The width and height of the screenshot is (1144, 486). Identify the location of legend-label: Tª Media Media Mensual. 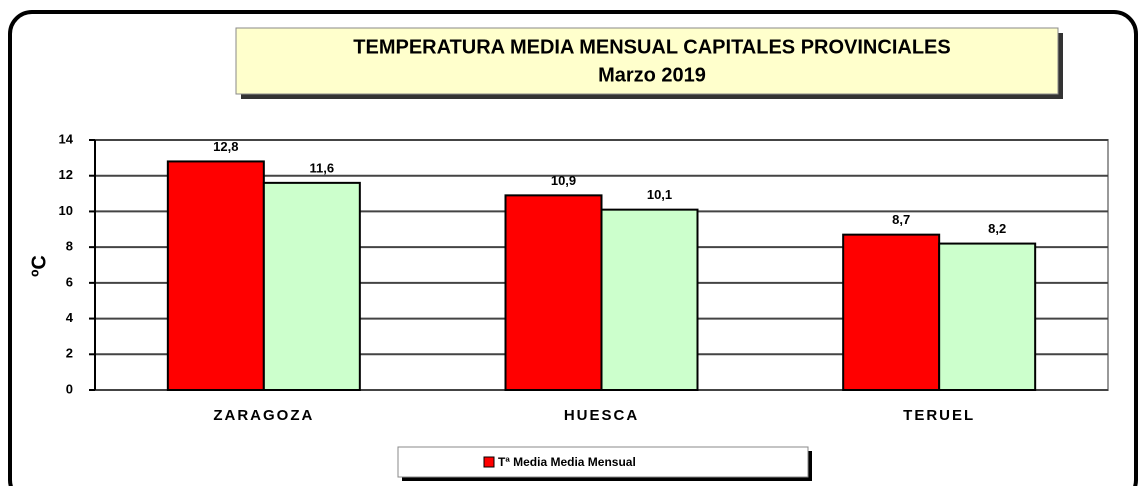
(567, 462).